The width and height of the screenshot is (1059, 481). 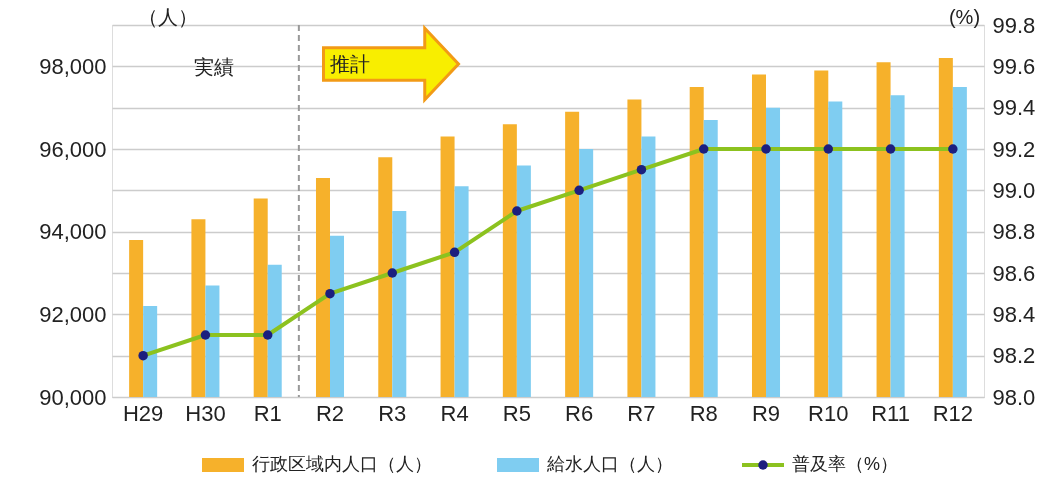 What do you see at coordinates (73, 314) in the screenshot?
I see `y-tick-label: 92,000` at bounding box center [73, 314].